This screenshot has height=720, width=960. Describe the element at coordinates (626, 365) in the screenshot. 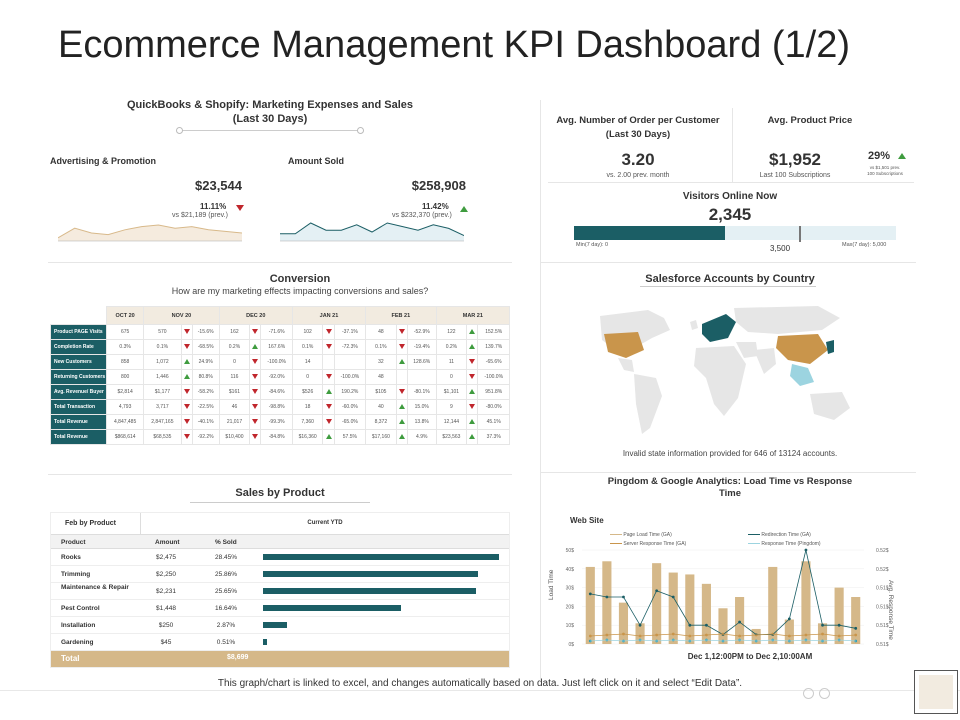

I see `map-central-america` at that location.